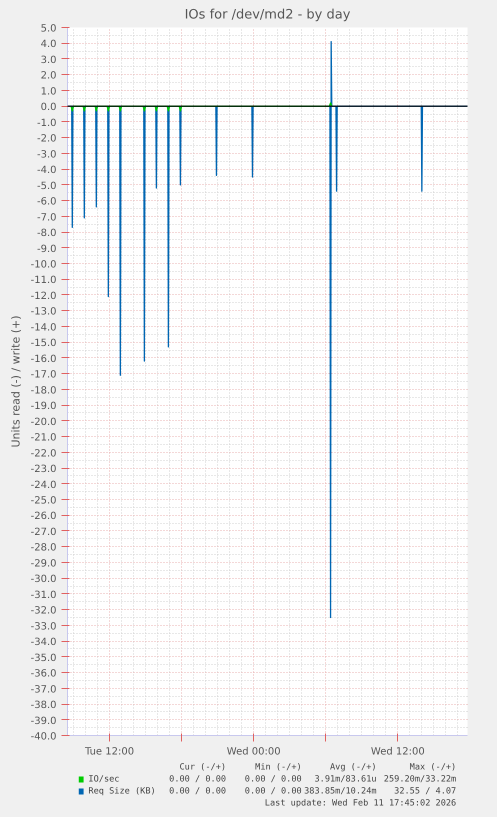  Describe the element at coordinates (425, 791) in the screenshot. I see `text: 32.55 / 4.07` at that location.